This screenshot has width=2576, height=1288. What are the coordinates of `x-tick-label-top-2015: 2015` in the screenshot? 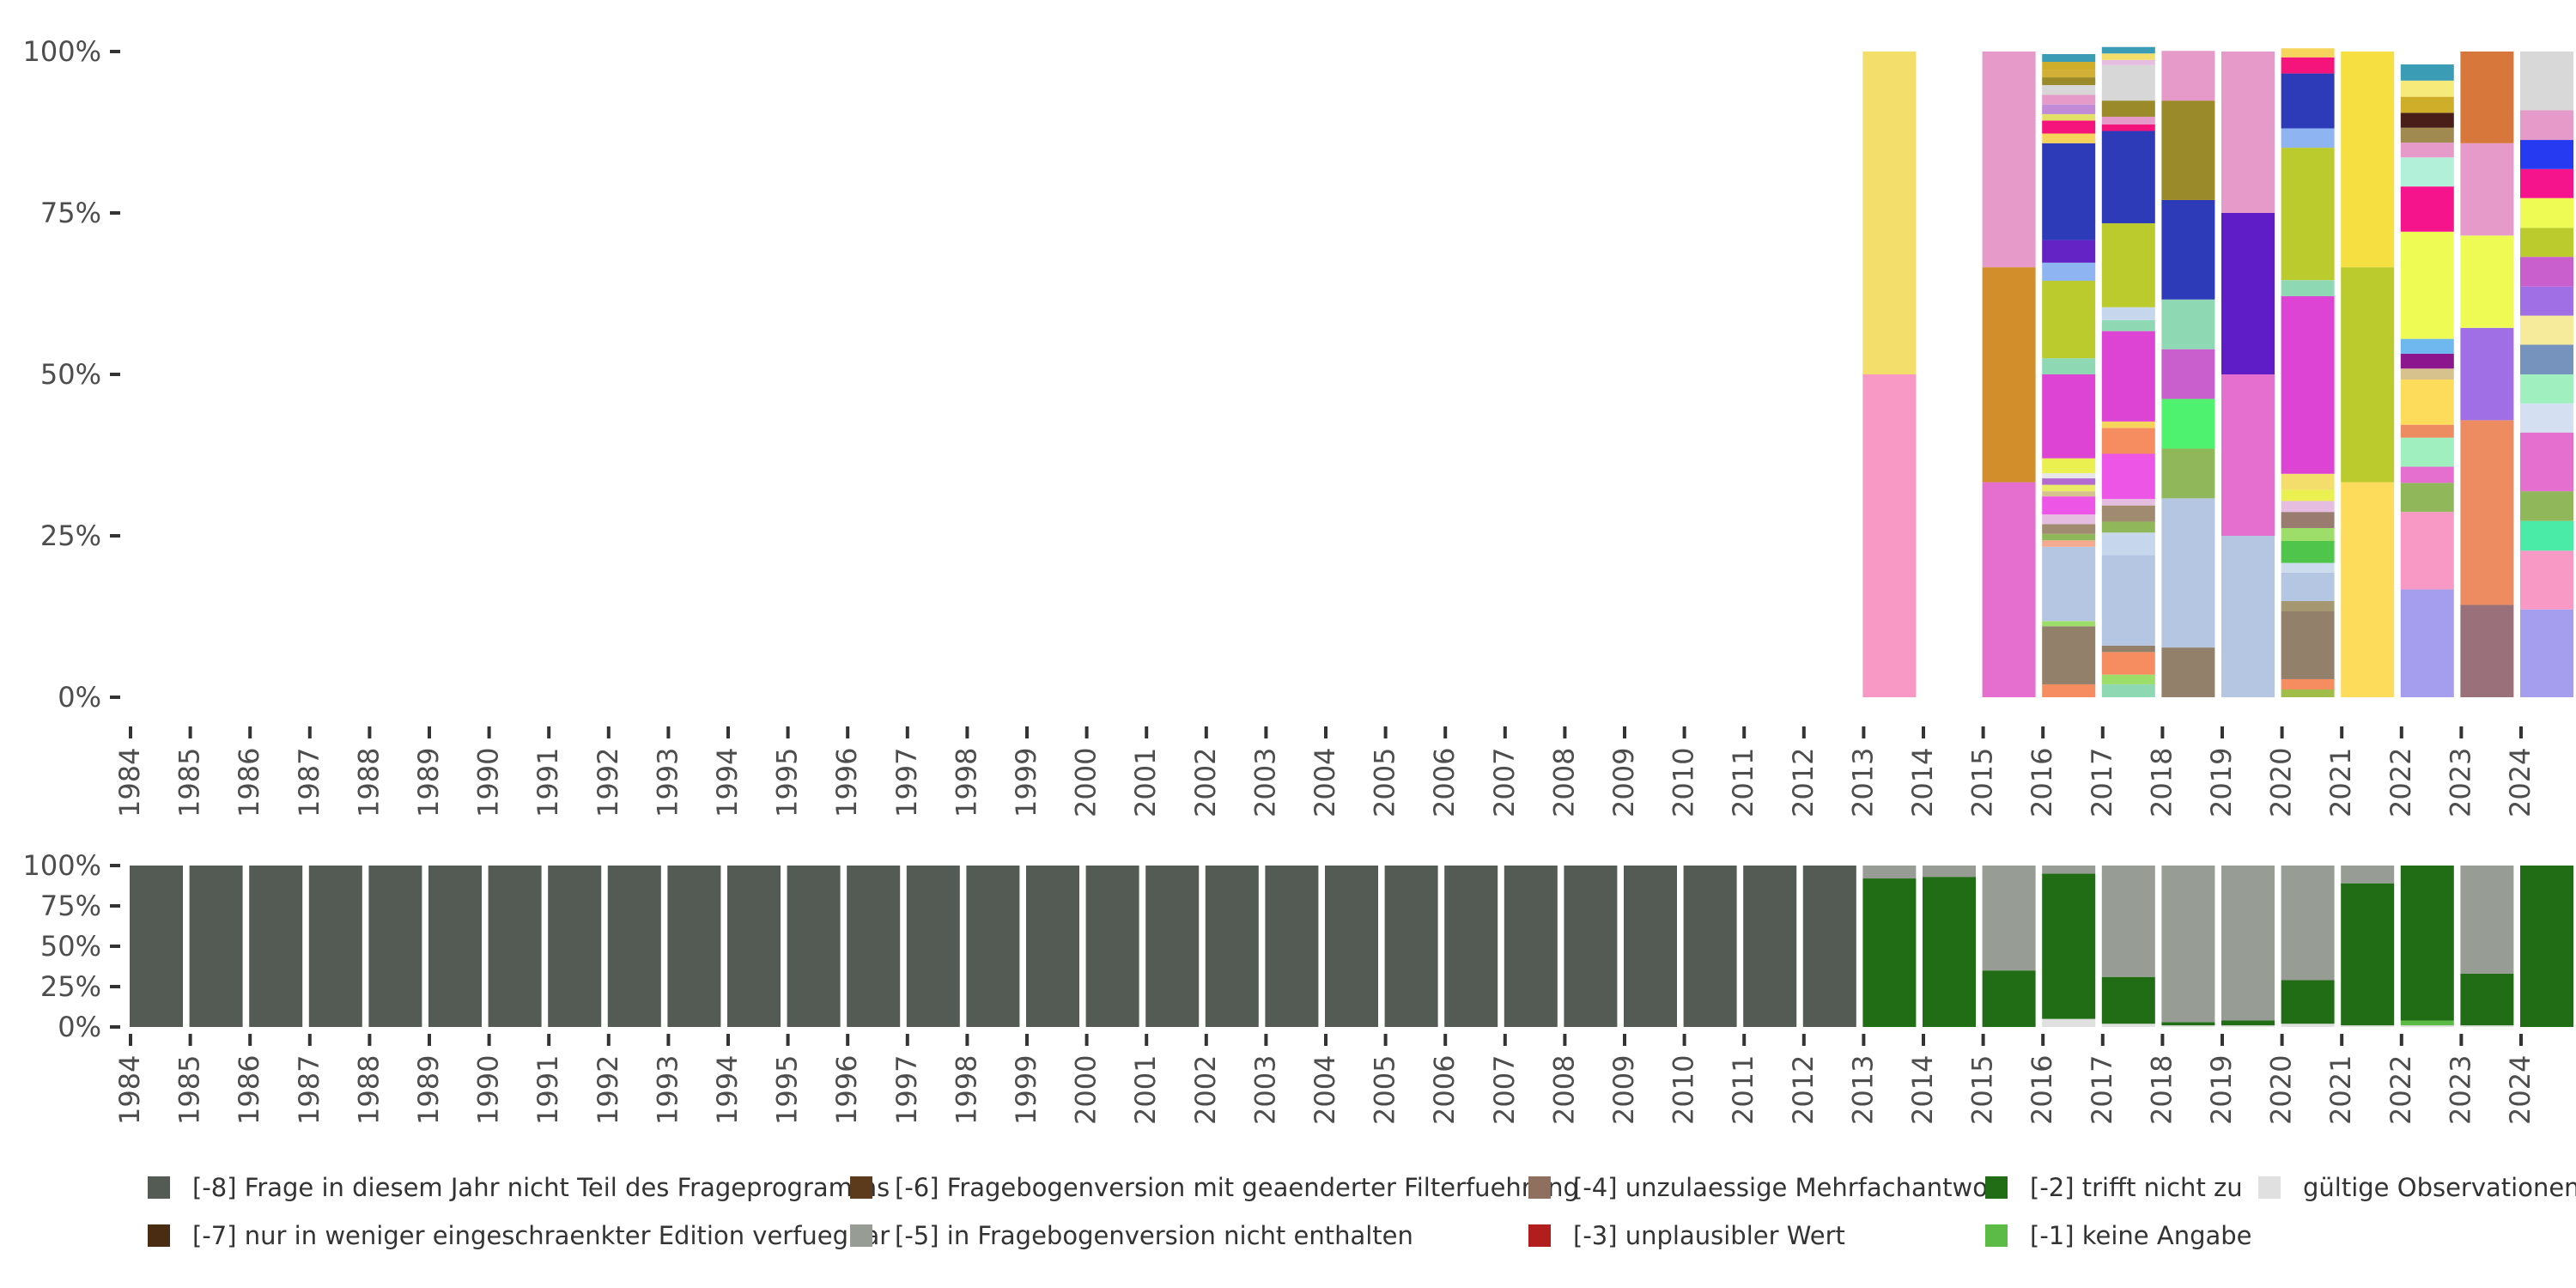 It's located at (1982, 782).